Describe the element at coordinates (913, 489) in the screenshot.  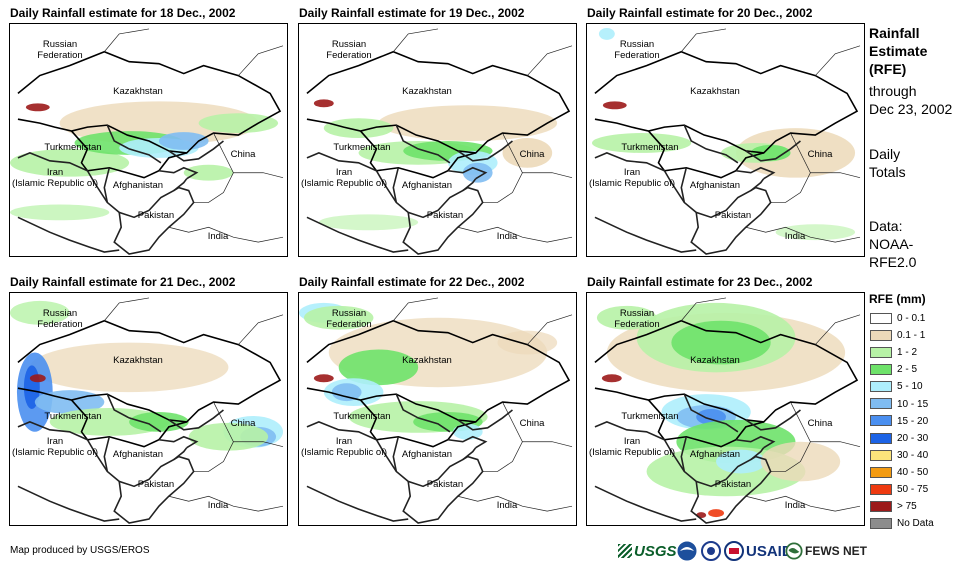
I see `legend-label: 50 - 75` at that location.